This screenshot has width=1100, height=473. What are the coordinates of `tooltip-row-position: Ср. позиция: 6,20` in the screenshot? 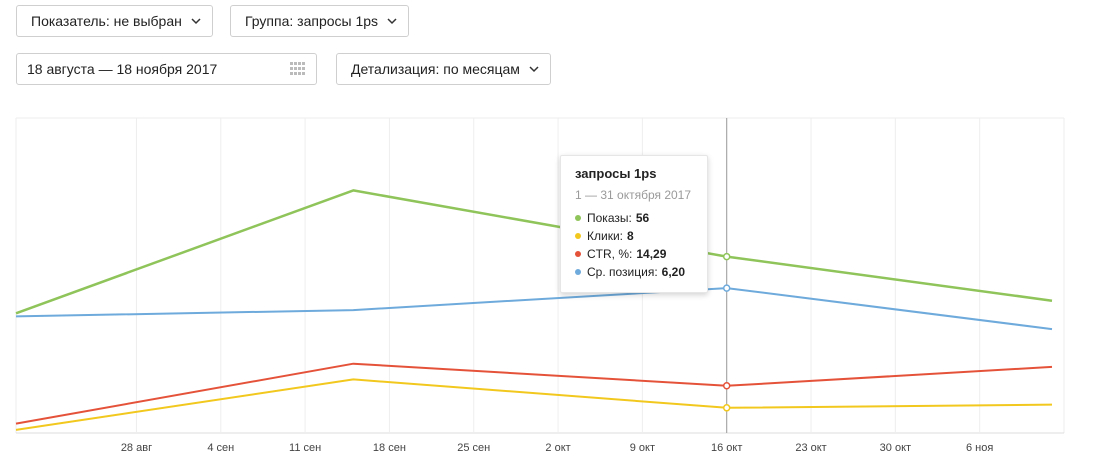 It's located at (634, 272).